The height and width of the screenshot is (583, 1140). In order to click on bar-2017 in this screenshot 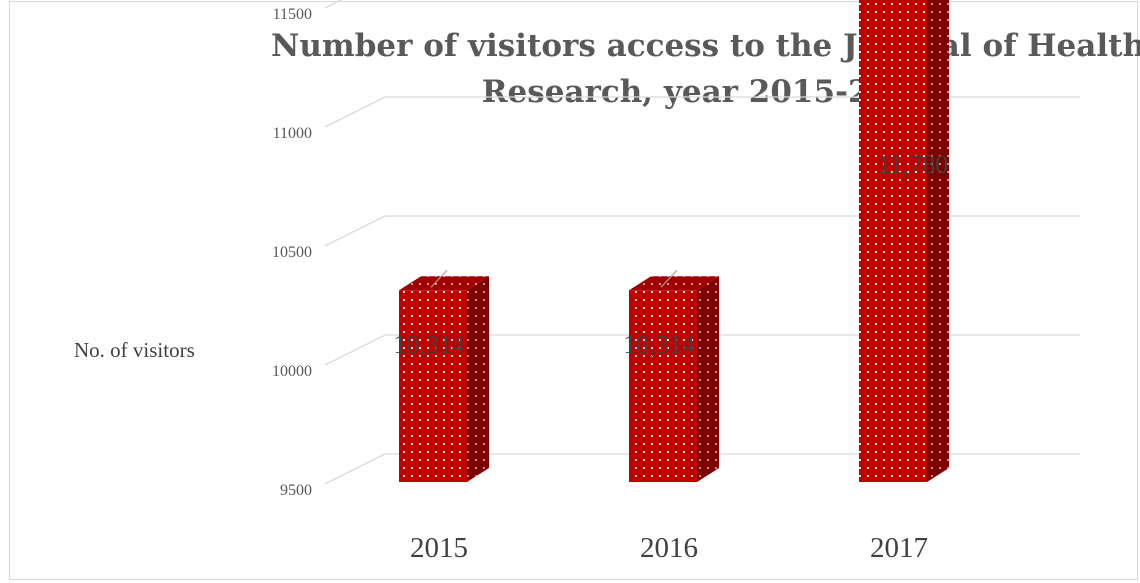, I will do `click(904, 241)`.